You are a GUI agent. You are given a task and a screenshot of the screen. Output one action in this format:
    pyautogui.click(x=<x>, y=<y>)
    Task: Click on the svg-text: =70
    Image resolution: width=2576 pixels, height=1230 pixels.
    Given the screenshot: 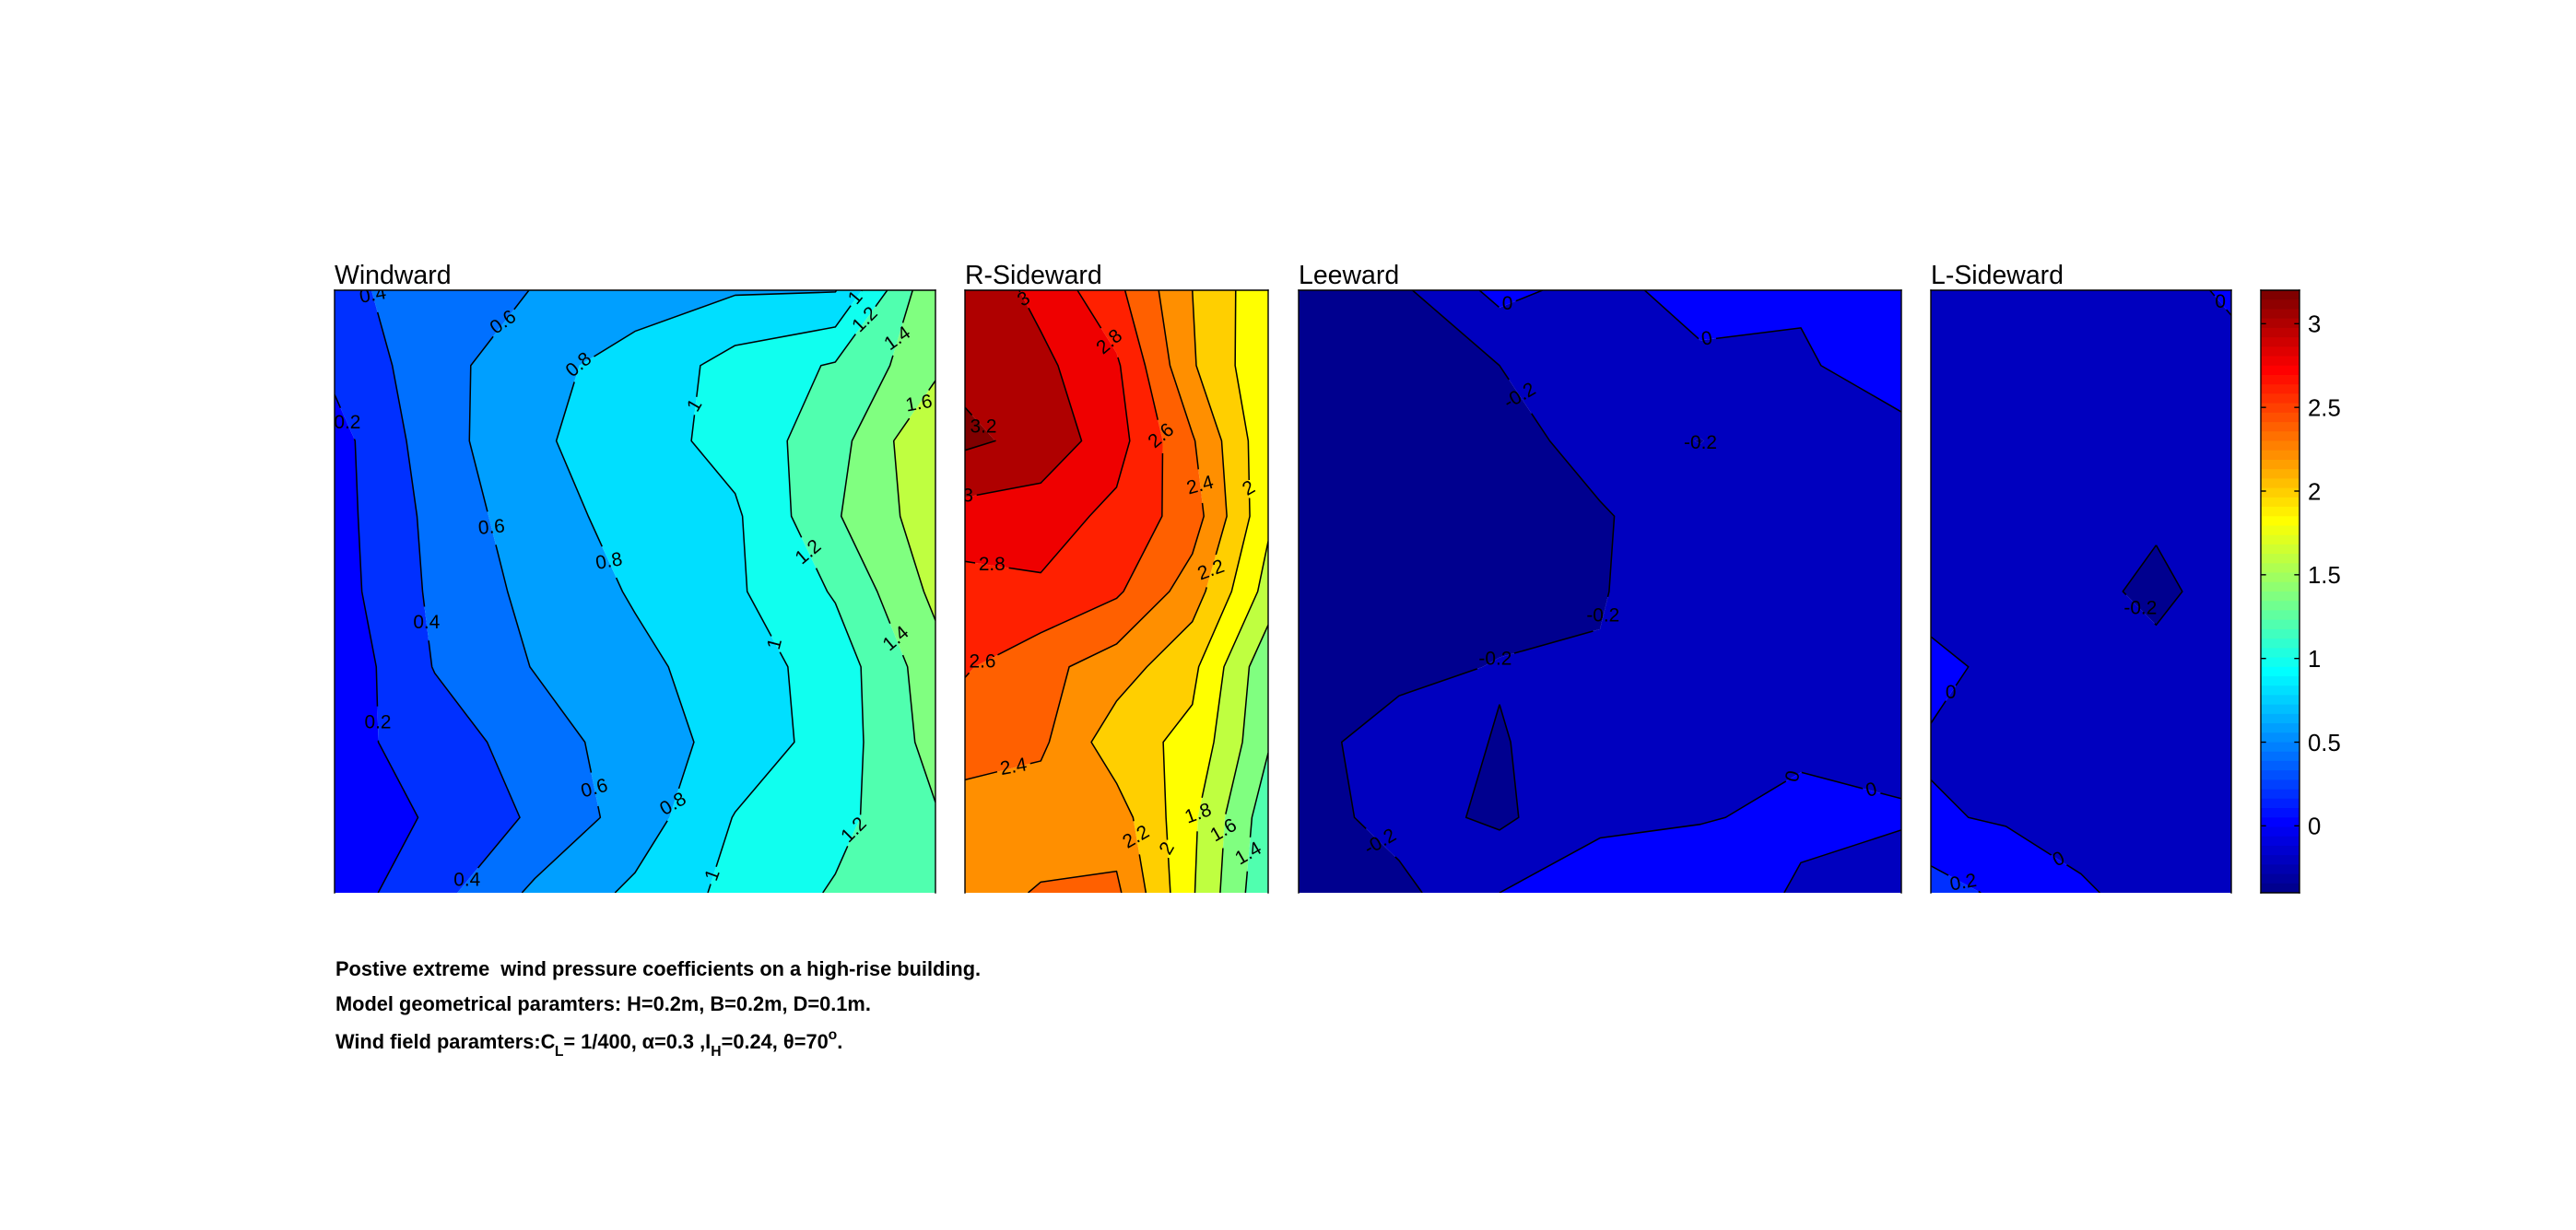 What is the action you would take?
    pyautogui.click(x=811, y=1041)
    